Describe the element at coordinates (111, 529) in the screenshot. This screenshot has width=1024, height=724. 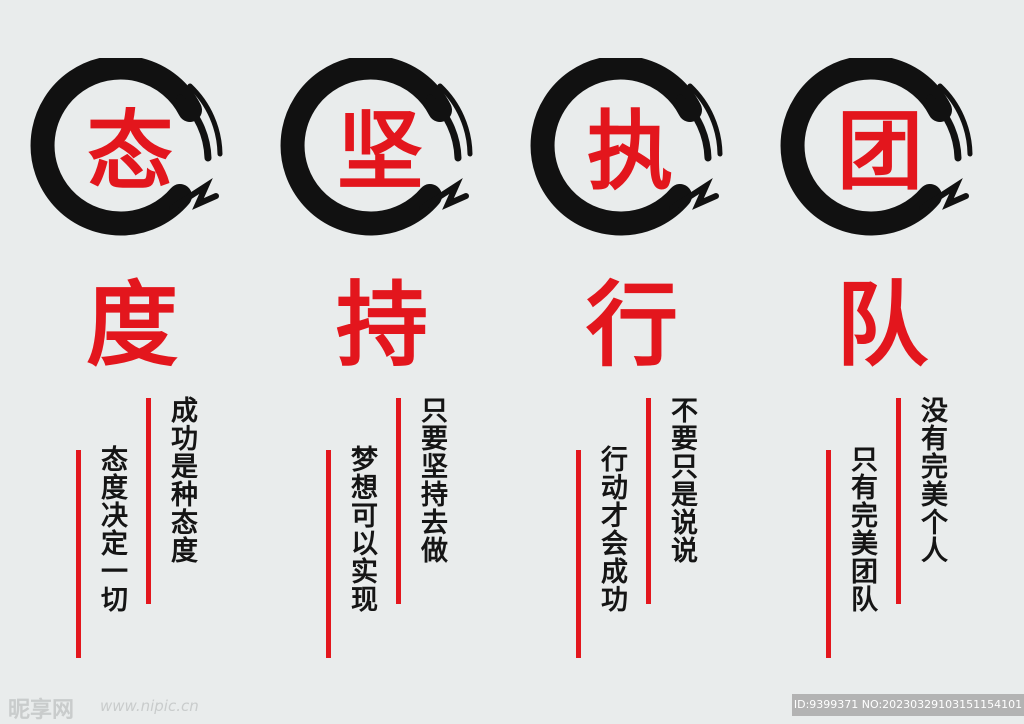
I see `slogan-inner: 态度决定一切` at that location.